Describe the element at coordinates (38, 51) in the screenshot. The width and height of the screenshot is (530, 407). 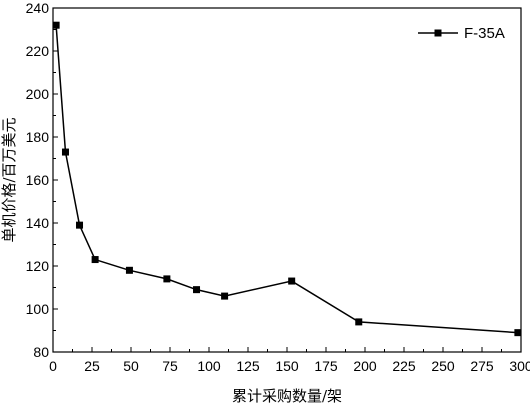
I see `y-tick-label: 220` at that location.